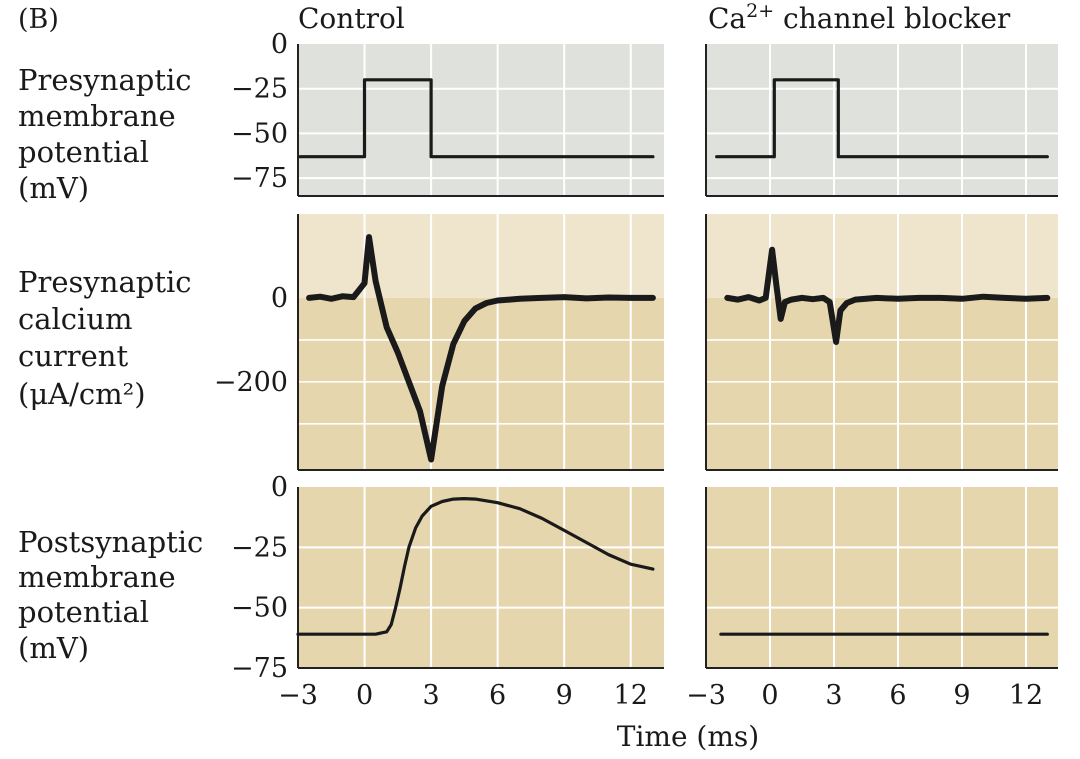 This screenshot has height=759, width=1080. Describe the element at coordinates (105, 338) in the screenshot. I see `row-label-calcium-current: Presynaptic calcium current (μA/cm²)` at that location.